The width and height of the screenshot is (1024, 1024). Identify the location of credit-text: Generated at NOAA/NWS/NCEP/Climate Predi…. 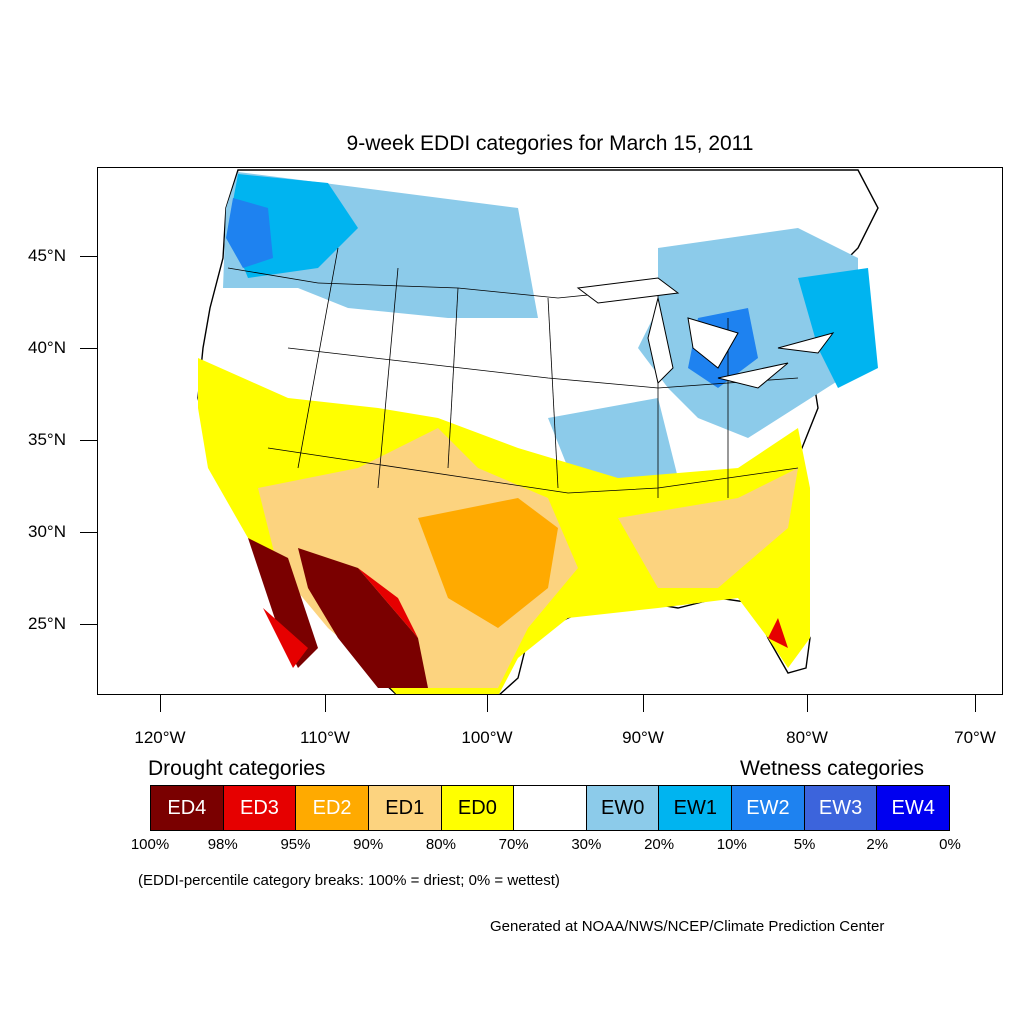
(687, 926).